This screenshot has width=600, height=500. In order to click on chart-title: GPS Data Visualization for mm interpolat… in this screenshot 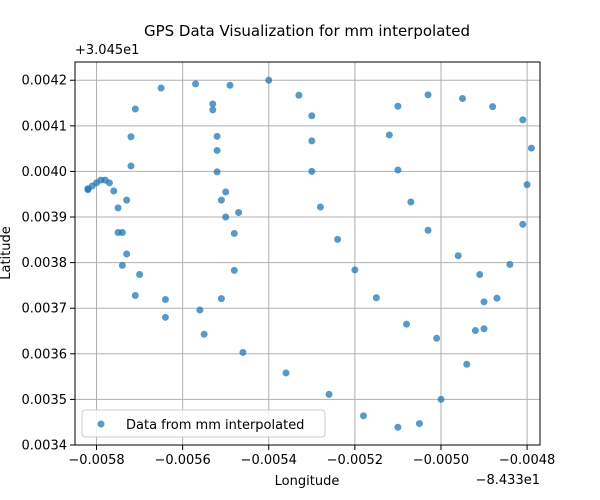, I will do `click(307, 31)`.